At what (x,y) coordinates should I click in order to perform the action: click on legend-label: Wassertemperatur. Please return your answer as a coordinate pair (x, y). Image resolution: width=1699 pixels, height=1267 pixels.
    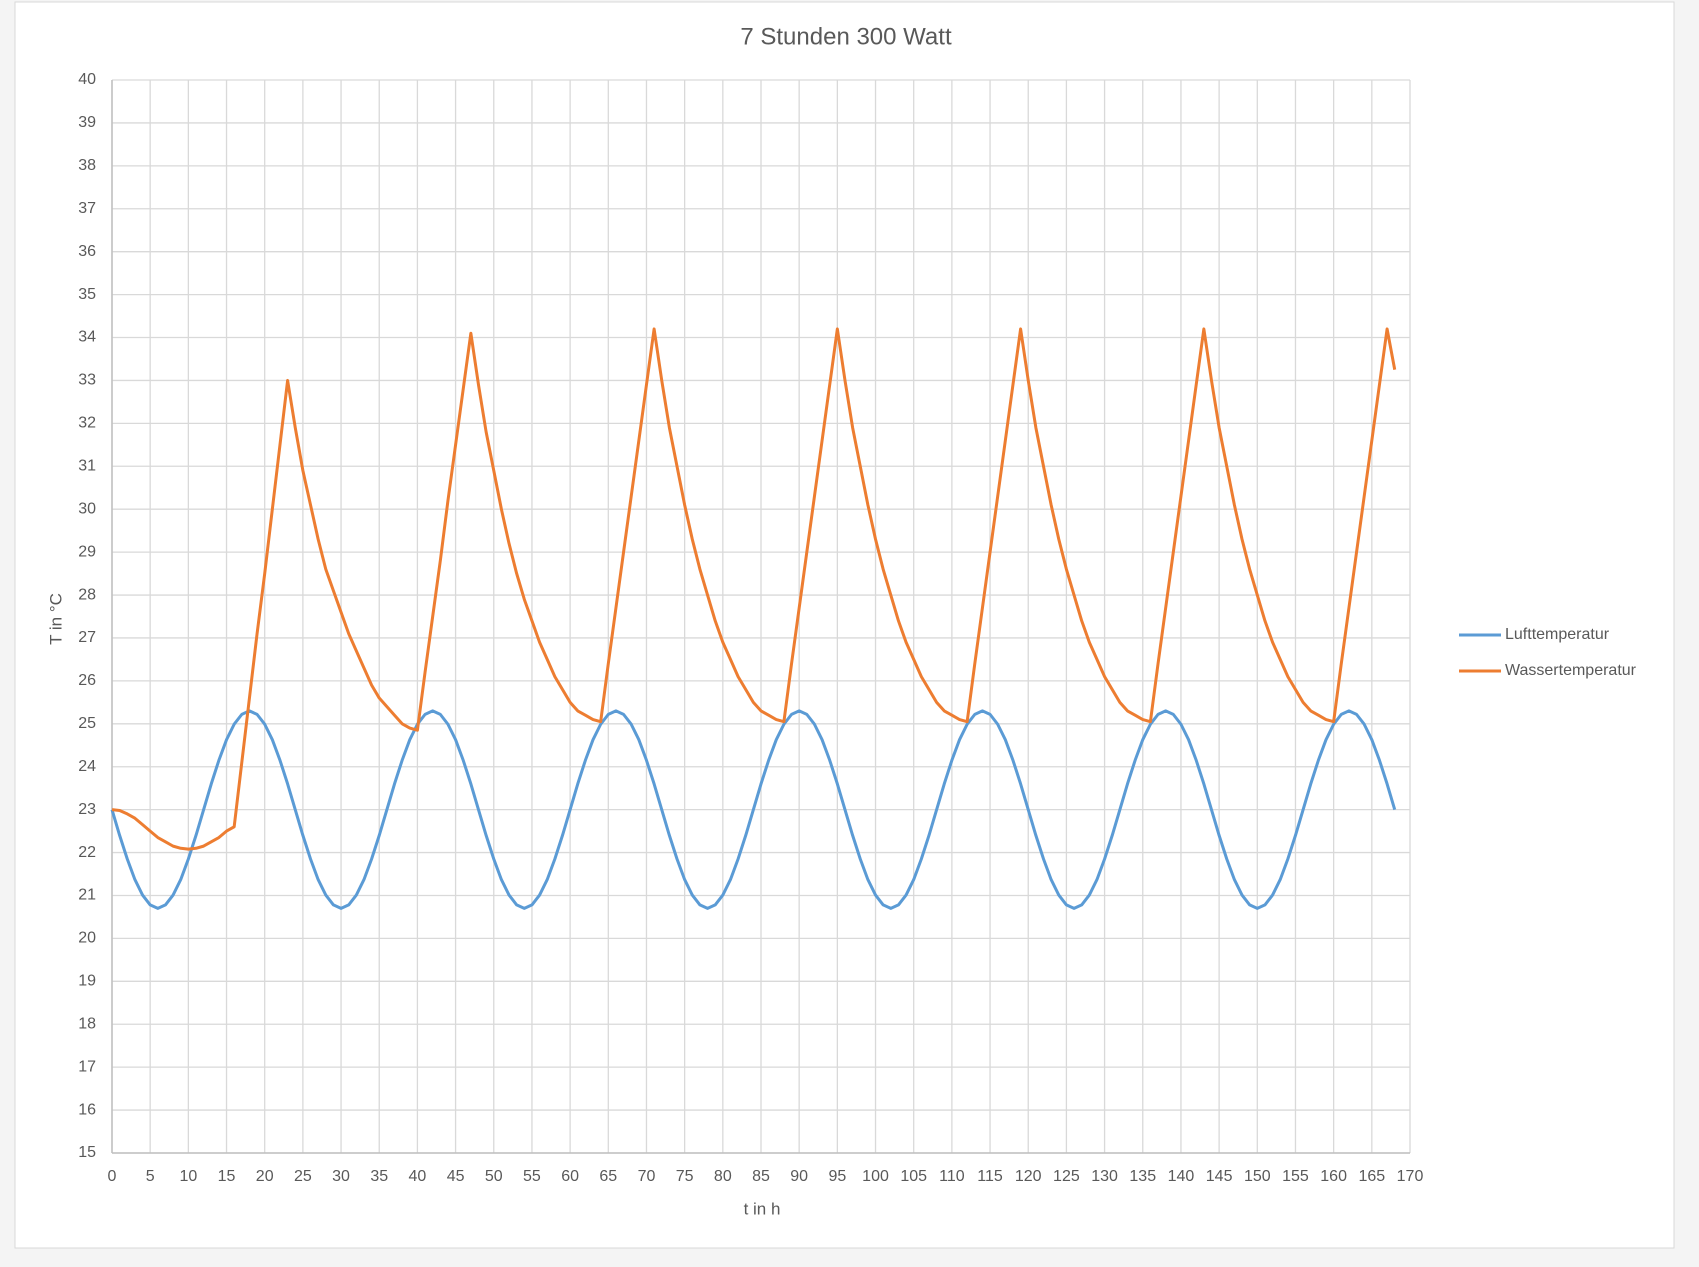
    Looking at the image, I should click on (1571, 670).